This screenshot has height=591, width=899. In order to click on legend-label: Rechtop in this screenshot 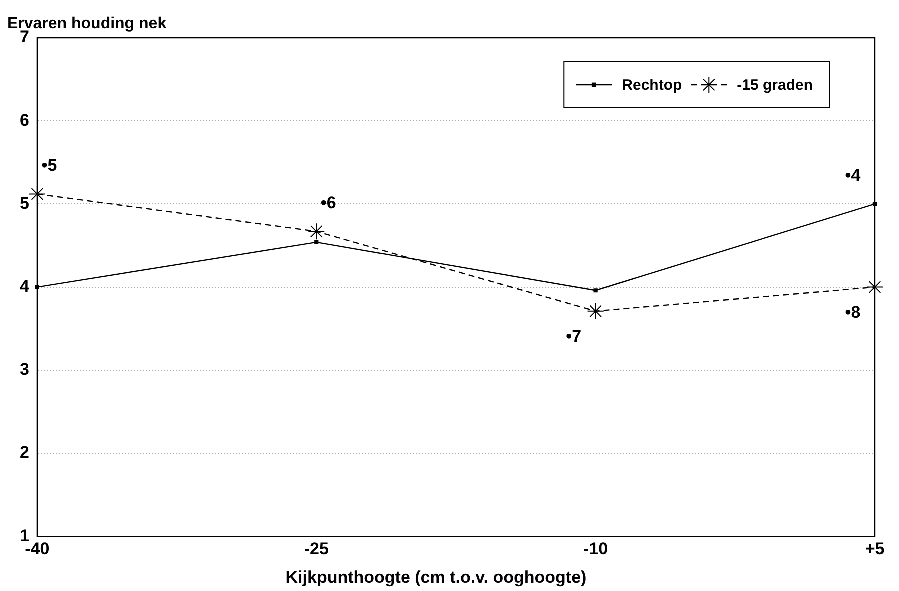, I will do `click(652, 85)`.